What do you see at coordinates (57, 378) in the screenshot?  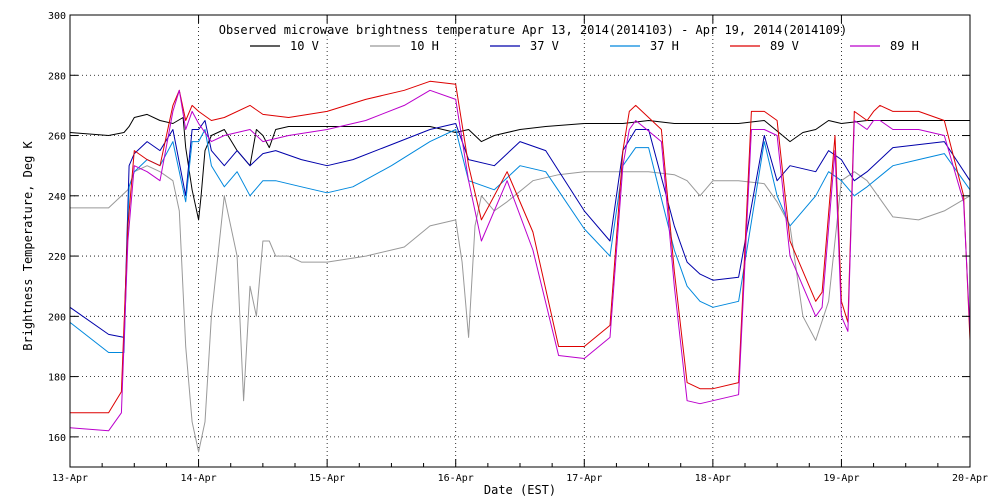 I see `y-tick-label: 180` at bounding box center [57, 378].